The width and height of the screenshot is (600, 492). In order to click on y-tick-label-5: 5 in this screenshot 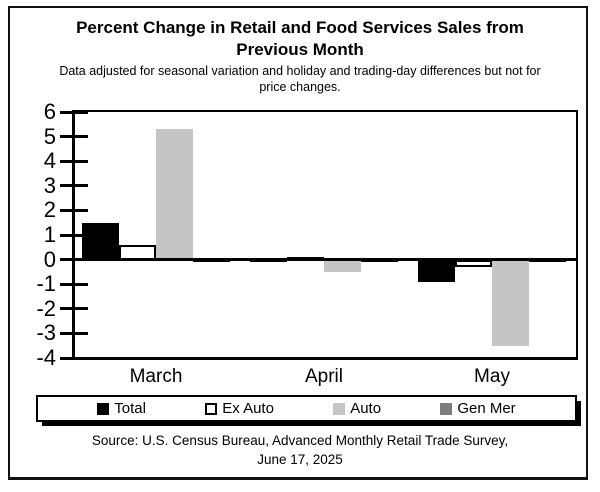, I will do `click(49, 136)`.